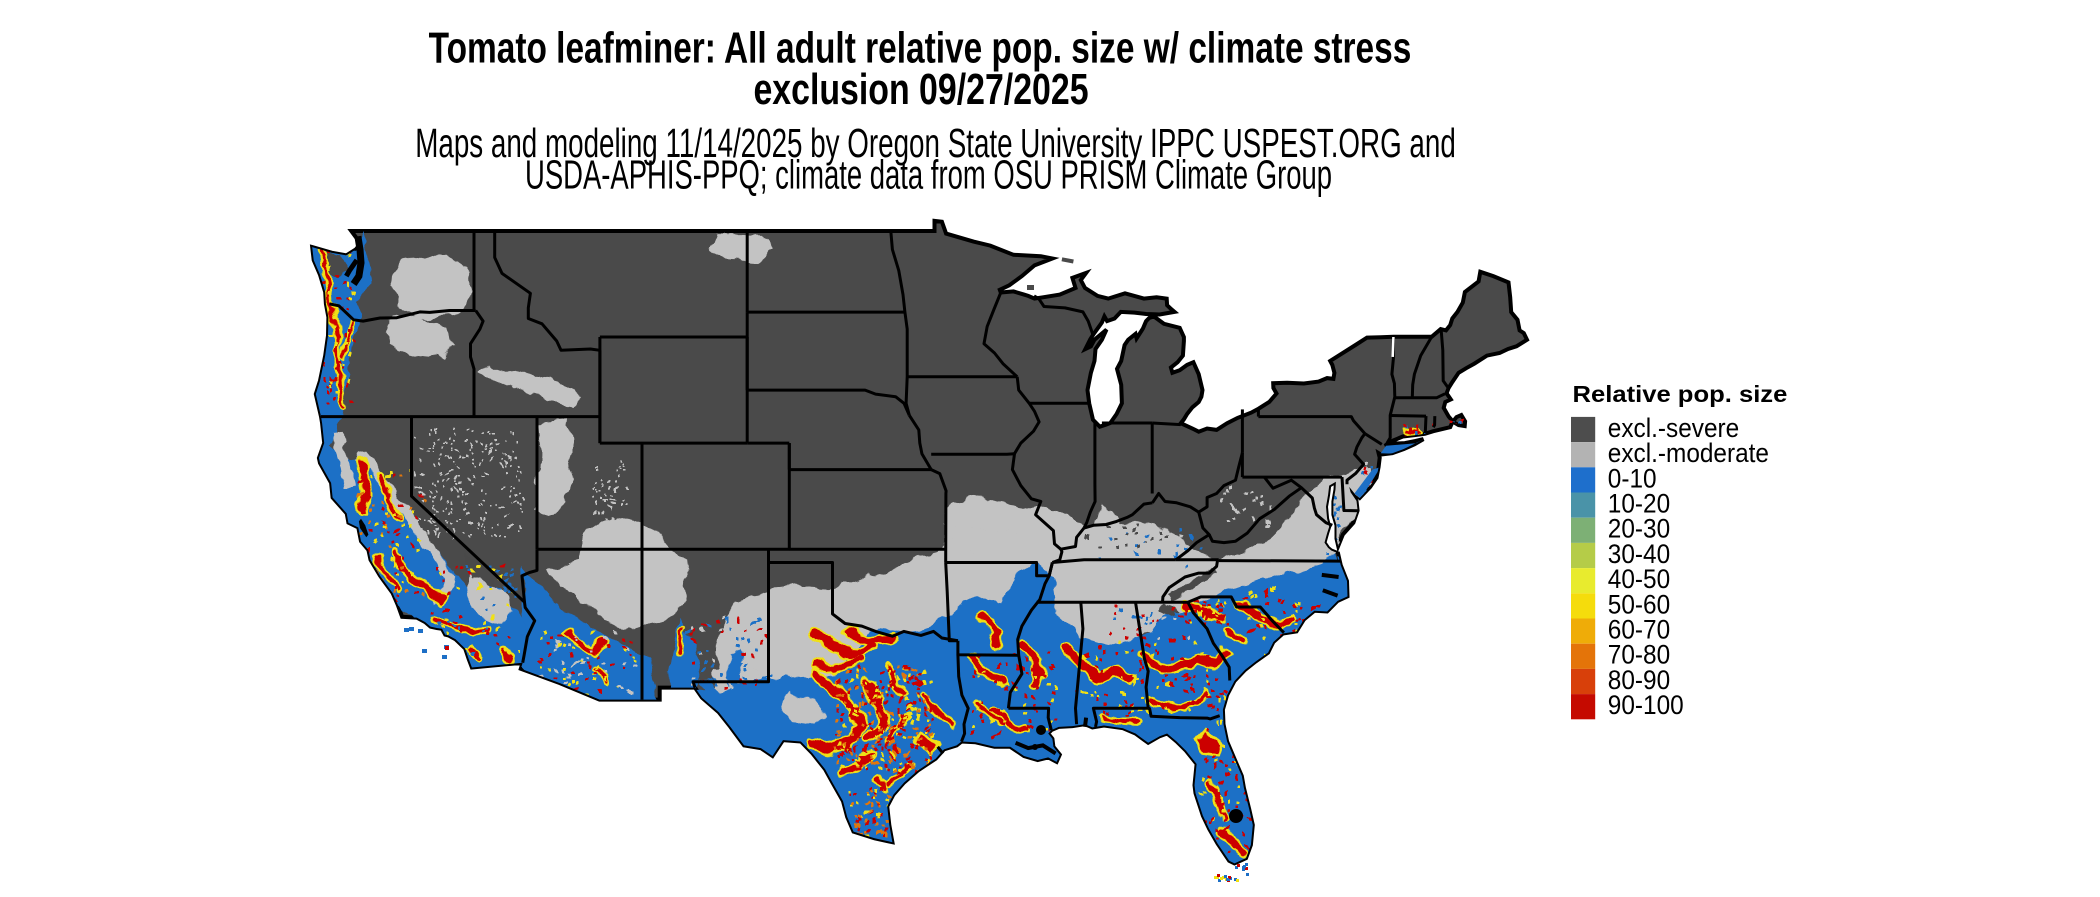  What do you see at coordinates (1688, 453) in the screenshot?
I see `svg-text: excl.-moderate` at bounding box center [1688, 453].